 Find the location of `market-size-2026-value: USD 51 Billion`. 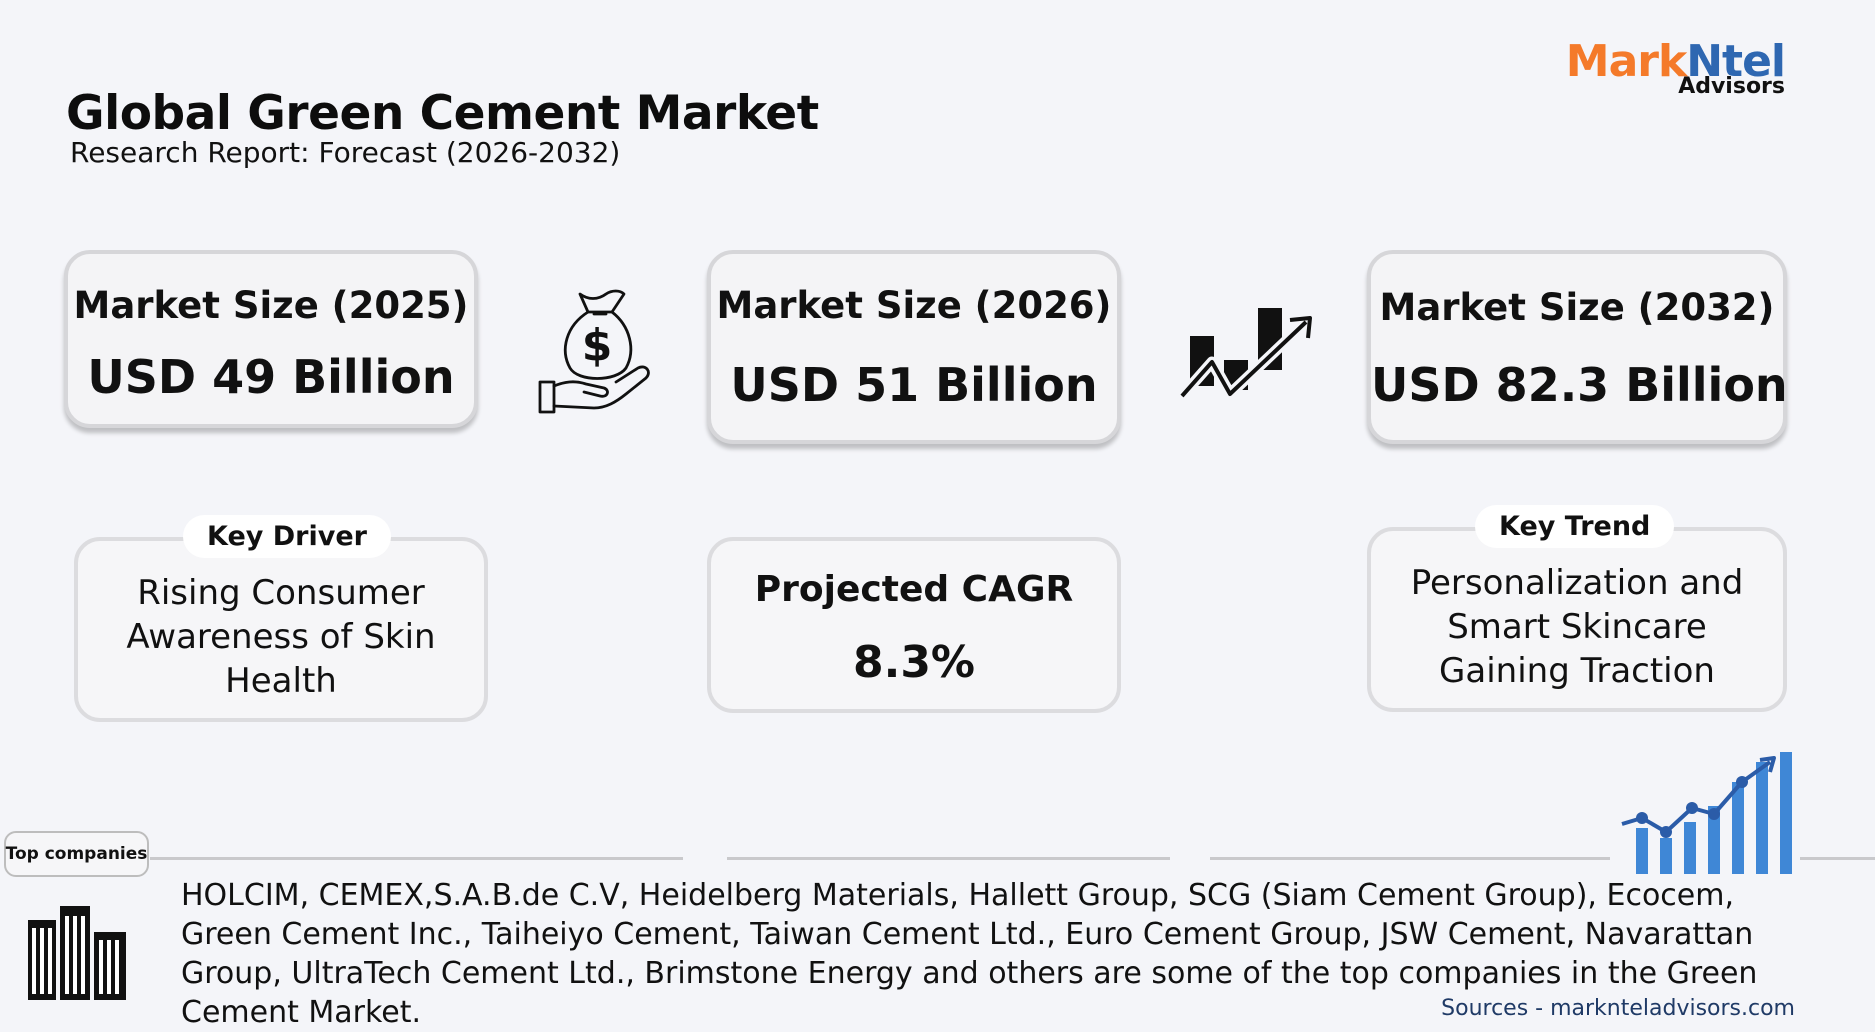

market-size-2026-value: USD 51 Billion is located at coordinates (914, 385).